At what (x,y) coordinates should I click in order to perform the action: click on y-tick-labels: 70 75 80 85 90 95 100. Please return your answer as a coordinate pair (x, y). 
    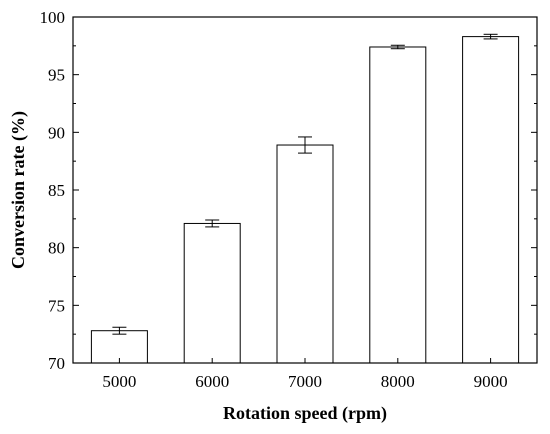
    Looking at the image, I should click on (53, 190).